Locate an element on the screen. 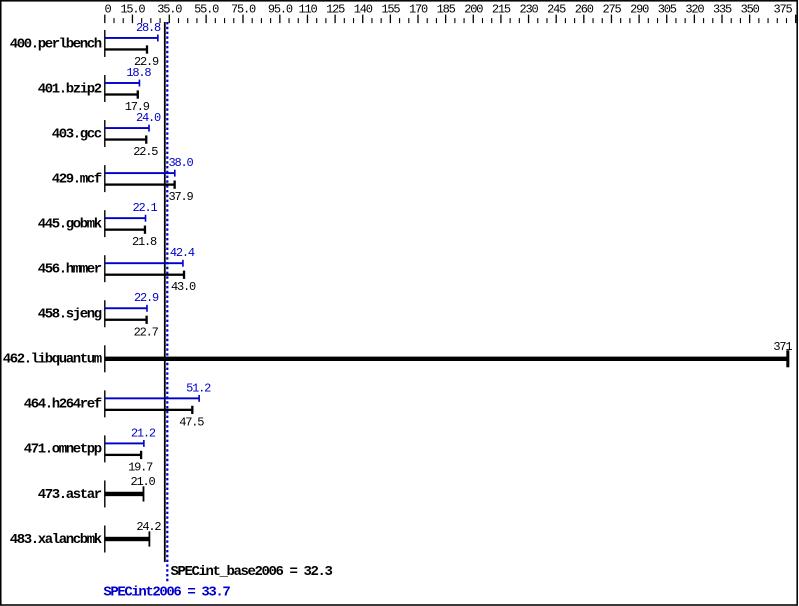 The height and width of the screenshot is (606, 799). svg-text: 200 is located at coordinates (473, 10).